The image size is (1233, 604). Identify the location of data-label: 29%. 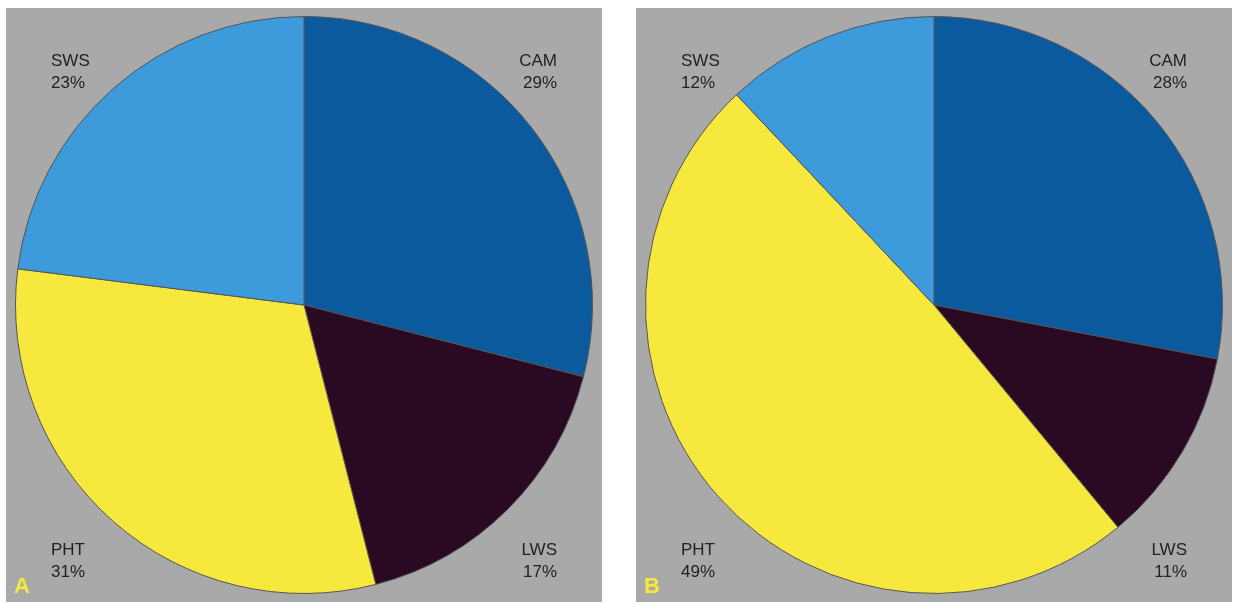
(539, 83).